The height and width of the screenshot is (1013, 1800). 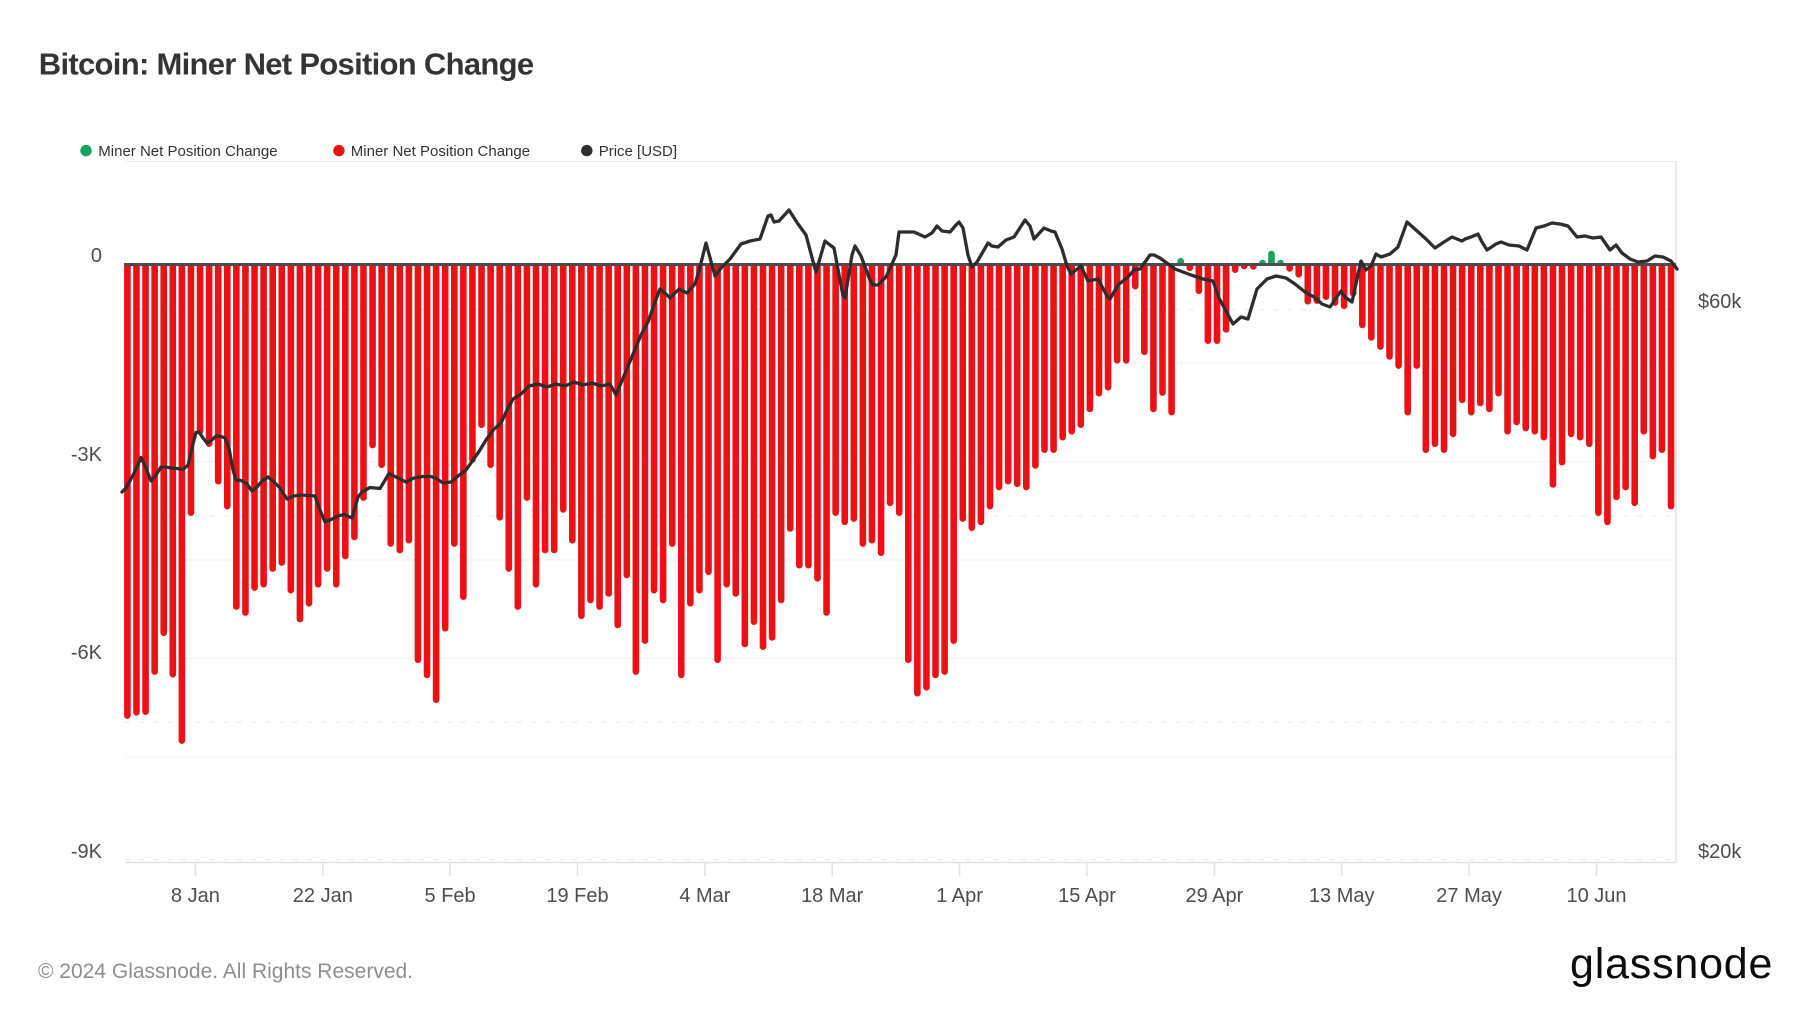 I want to click on svg-text: Price [USD], so click(x=638, y=151).